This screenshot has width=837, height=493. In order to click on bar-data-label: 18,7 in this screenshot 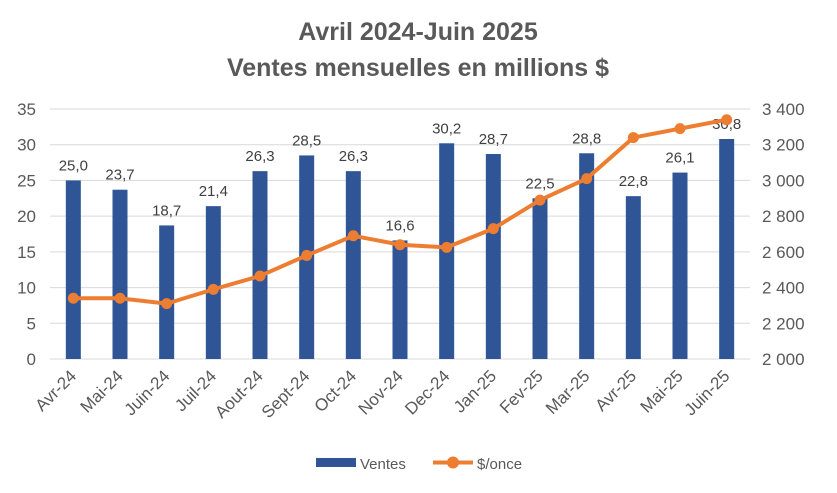, I will do `click(166, 210)`.